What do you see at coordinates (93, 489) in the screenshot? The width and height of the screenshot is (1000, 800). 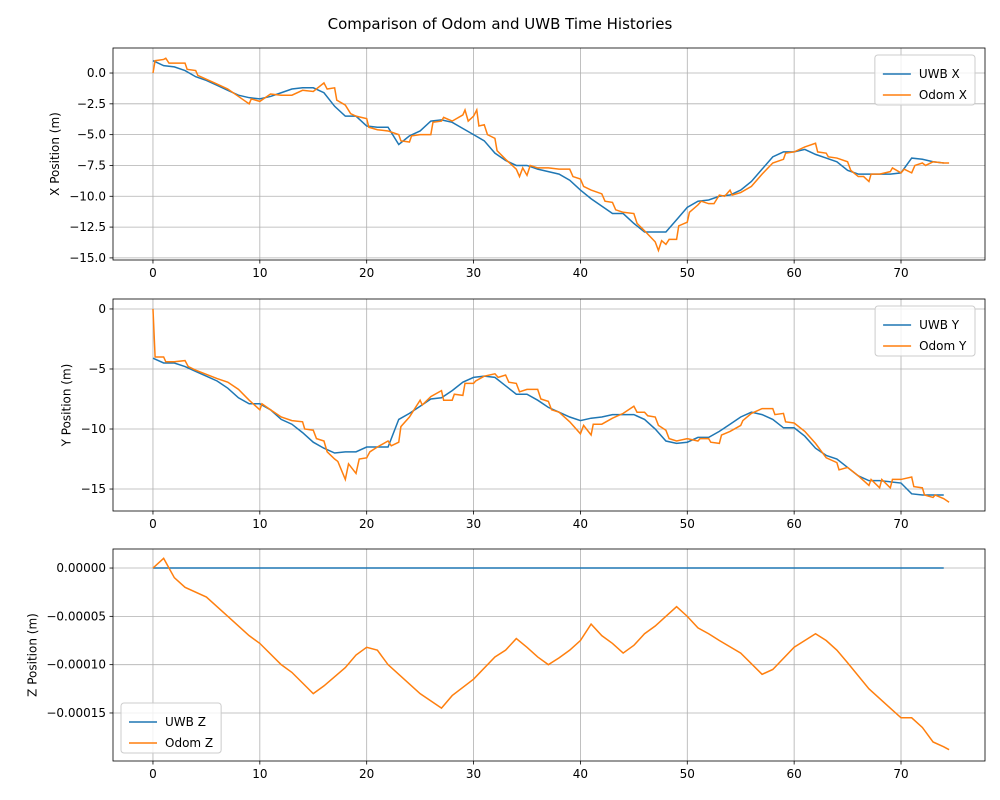 I see `y-tick-label: −15` at bounding box center [93, 489].